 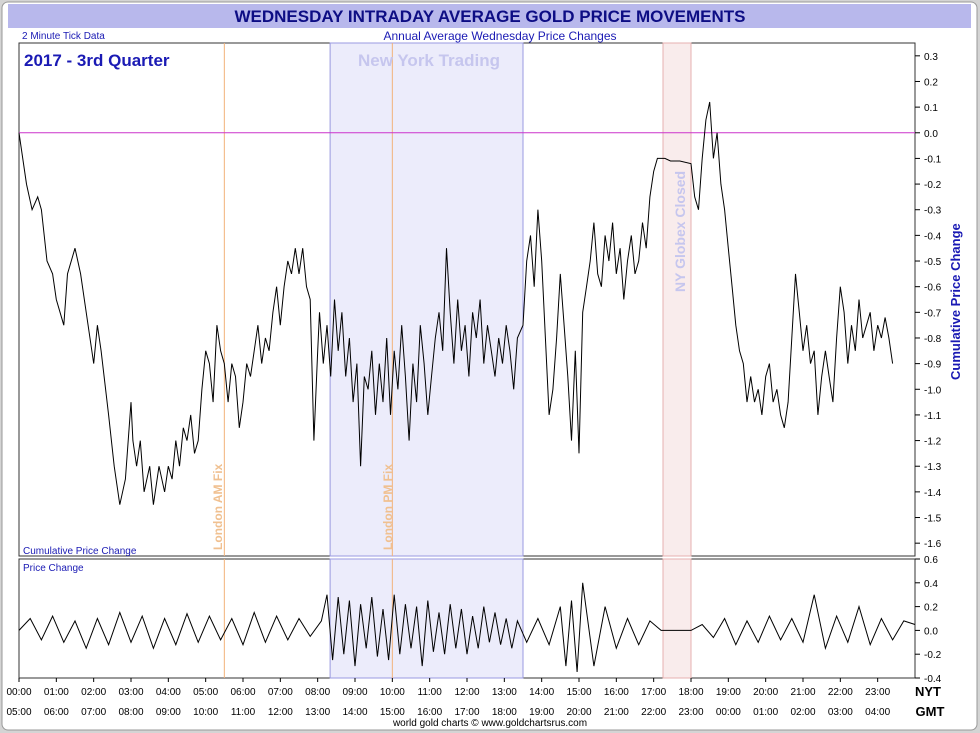 What do you see at coordinates (392, 712) in the screenshot?
I see `x-tick-label-gmt: 15:00` at bounding box center [392, 712].